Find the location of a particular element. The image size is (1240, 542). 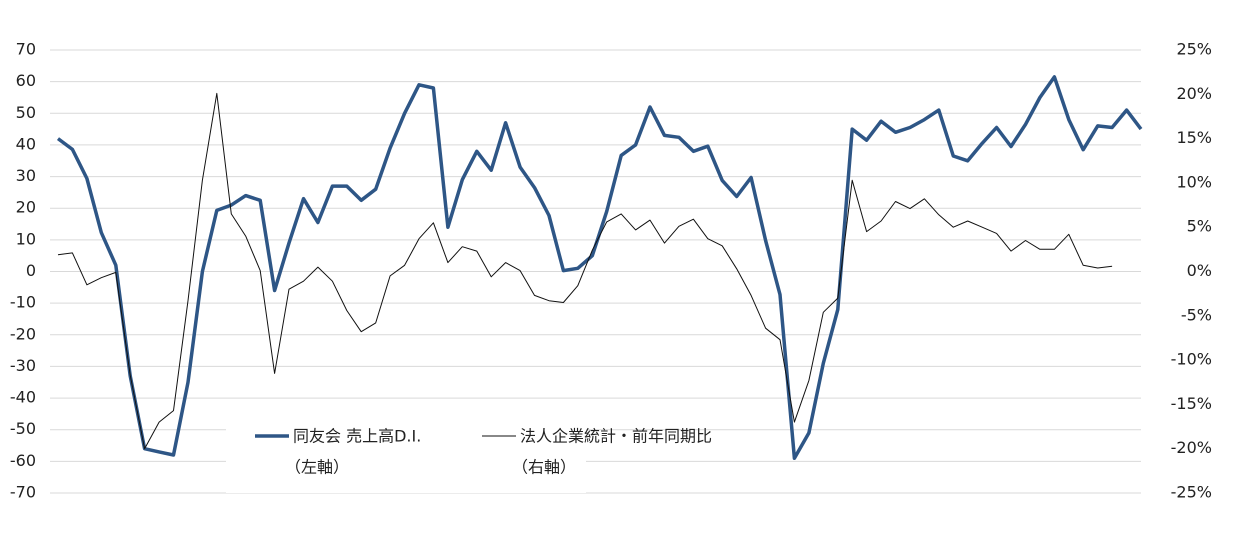

y2-tick-label: 0% is located at coordinates (1199, 270).